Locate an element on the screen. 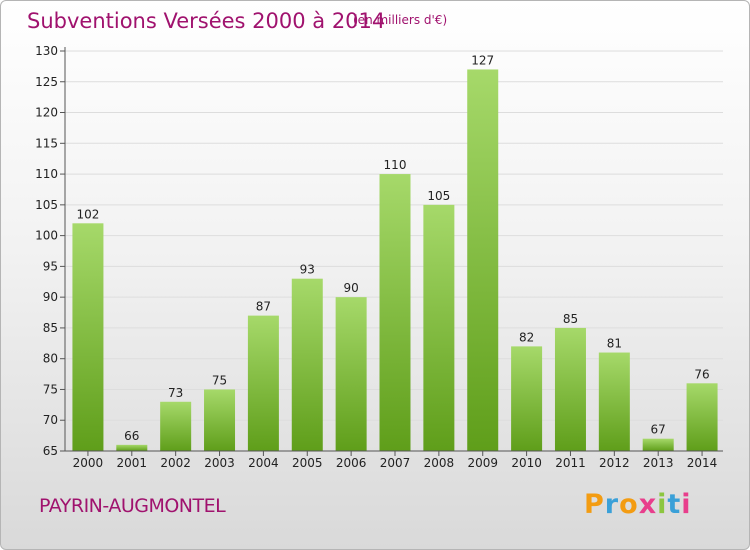 The image size is (750, 550). bar-2013 is located at coordinates (658, 444).